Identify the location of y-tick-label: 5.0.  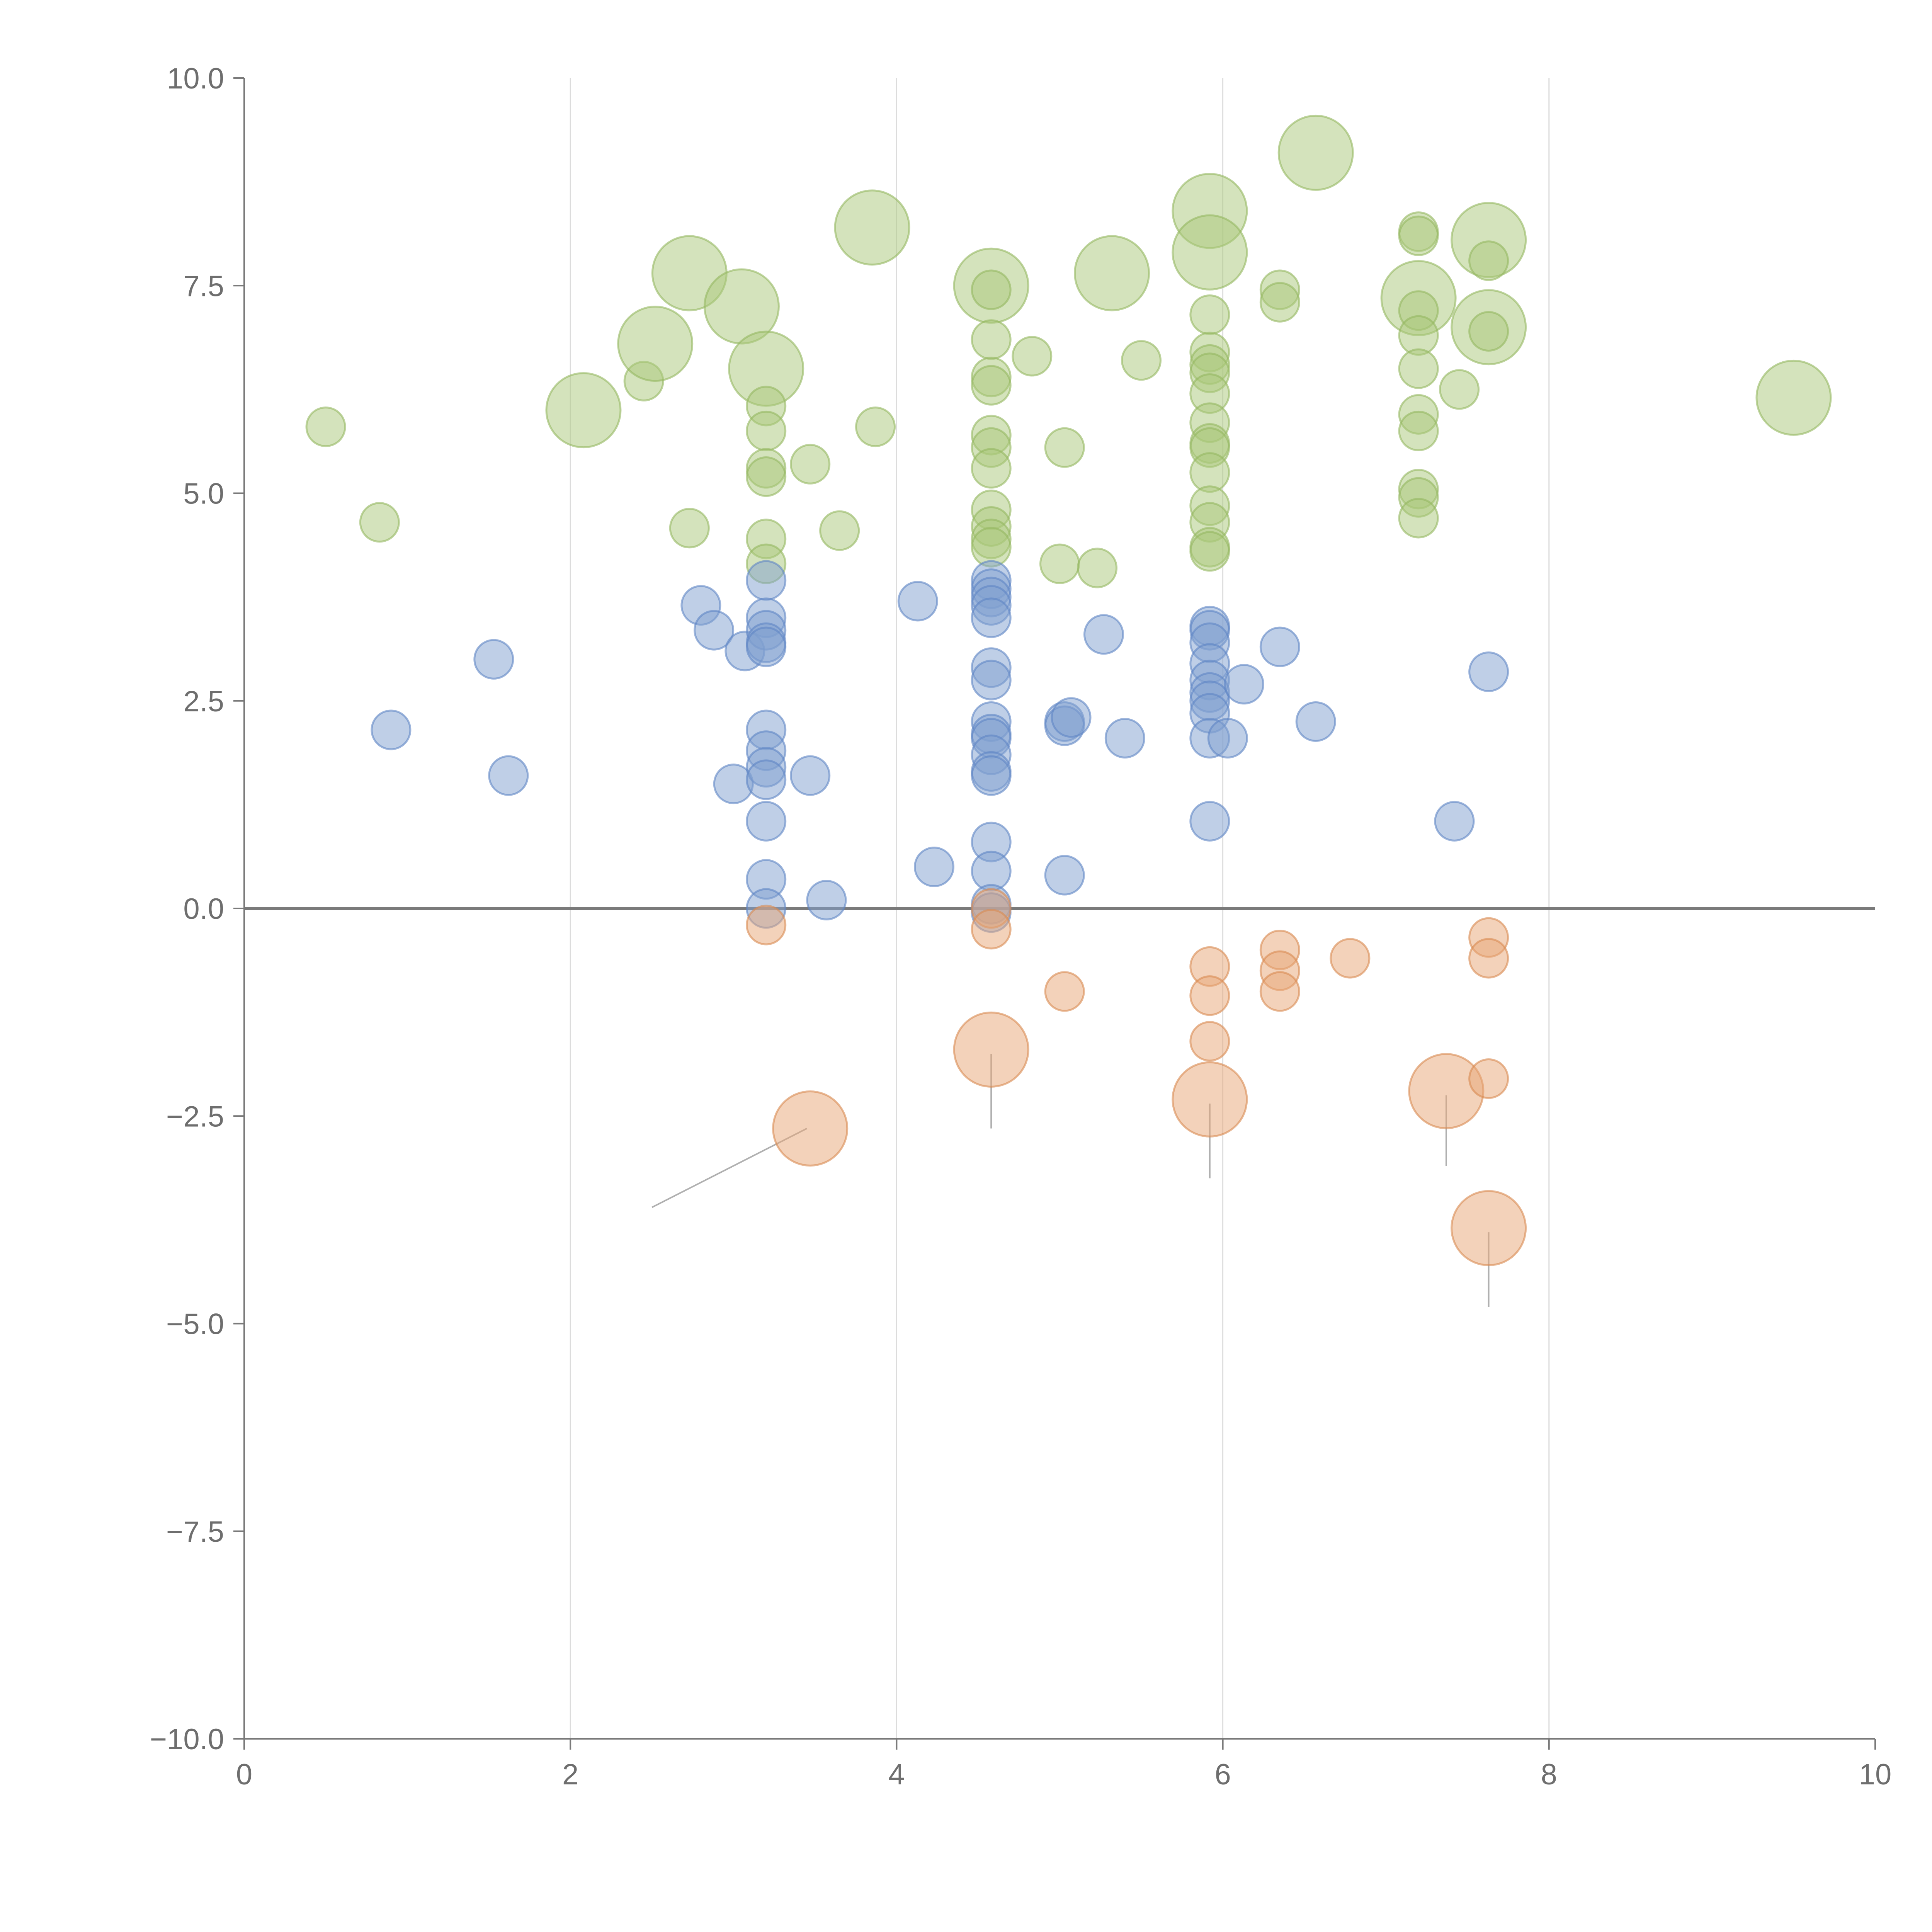
(204, 494).